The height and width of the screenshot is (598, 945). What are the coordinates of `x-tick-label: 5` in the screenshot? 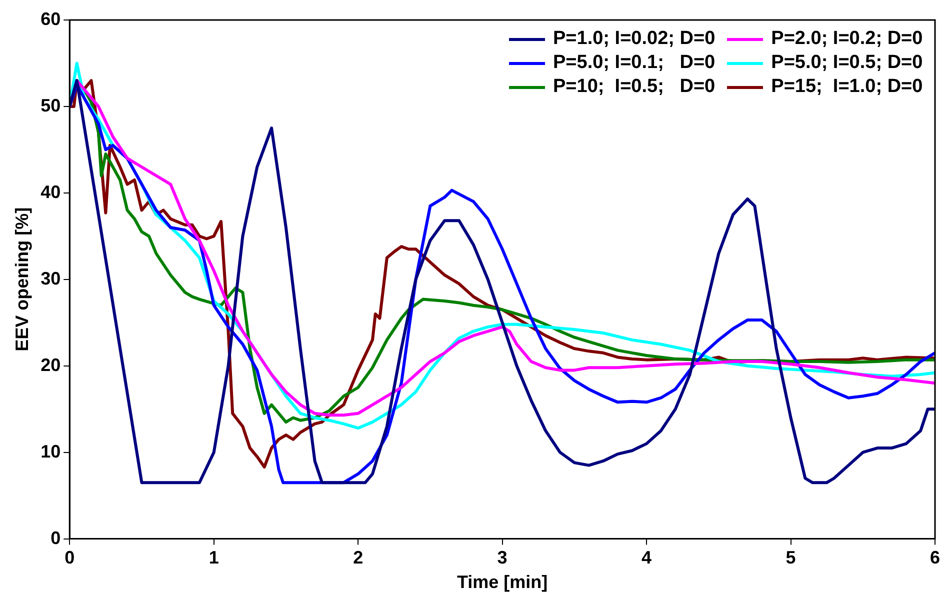 It's located at (791, 558).